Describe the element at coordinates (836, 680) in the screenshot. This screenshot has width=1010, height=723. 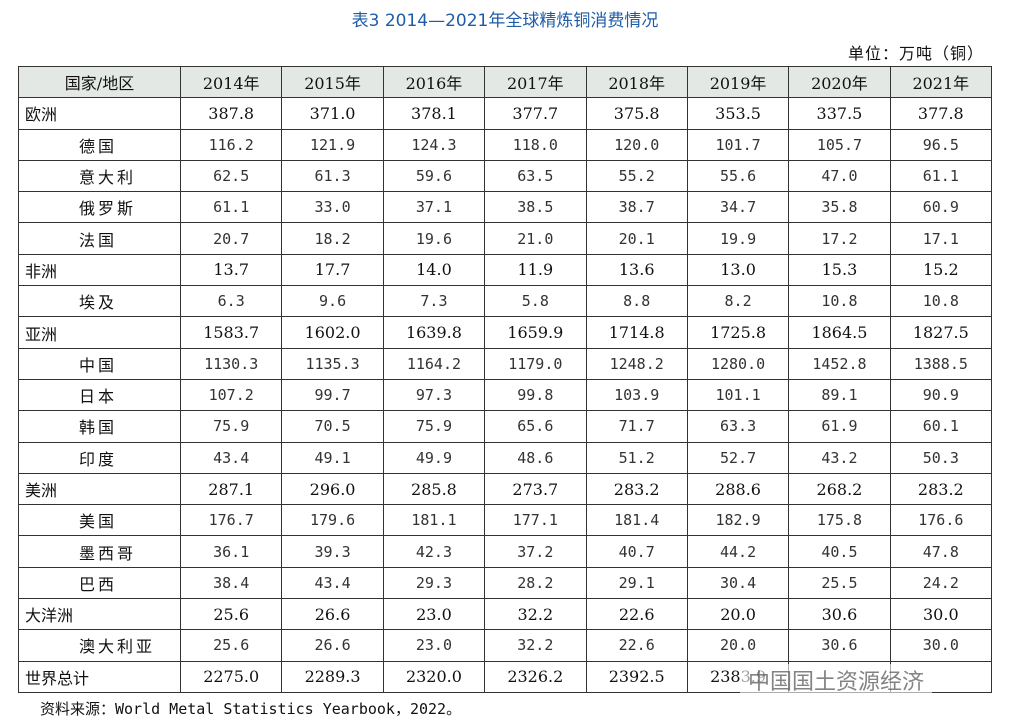
I see `watermark: 中国国土资源经济` at that location.